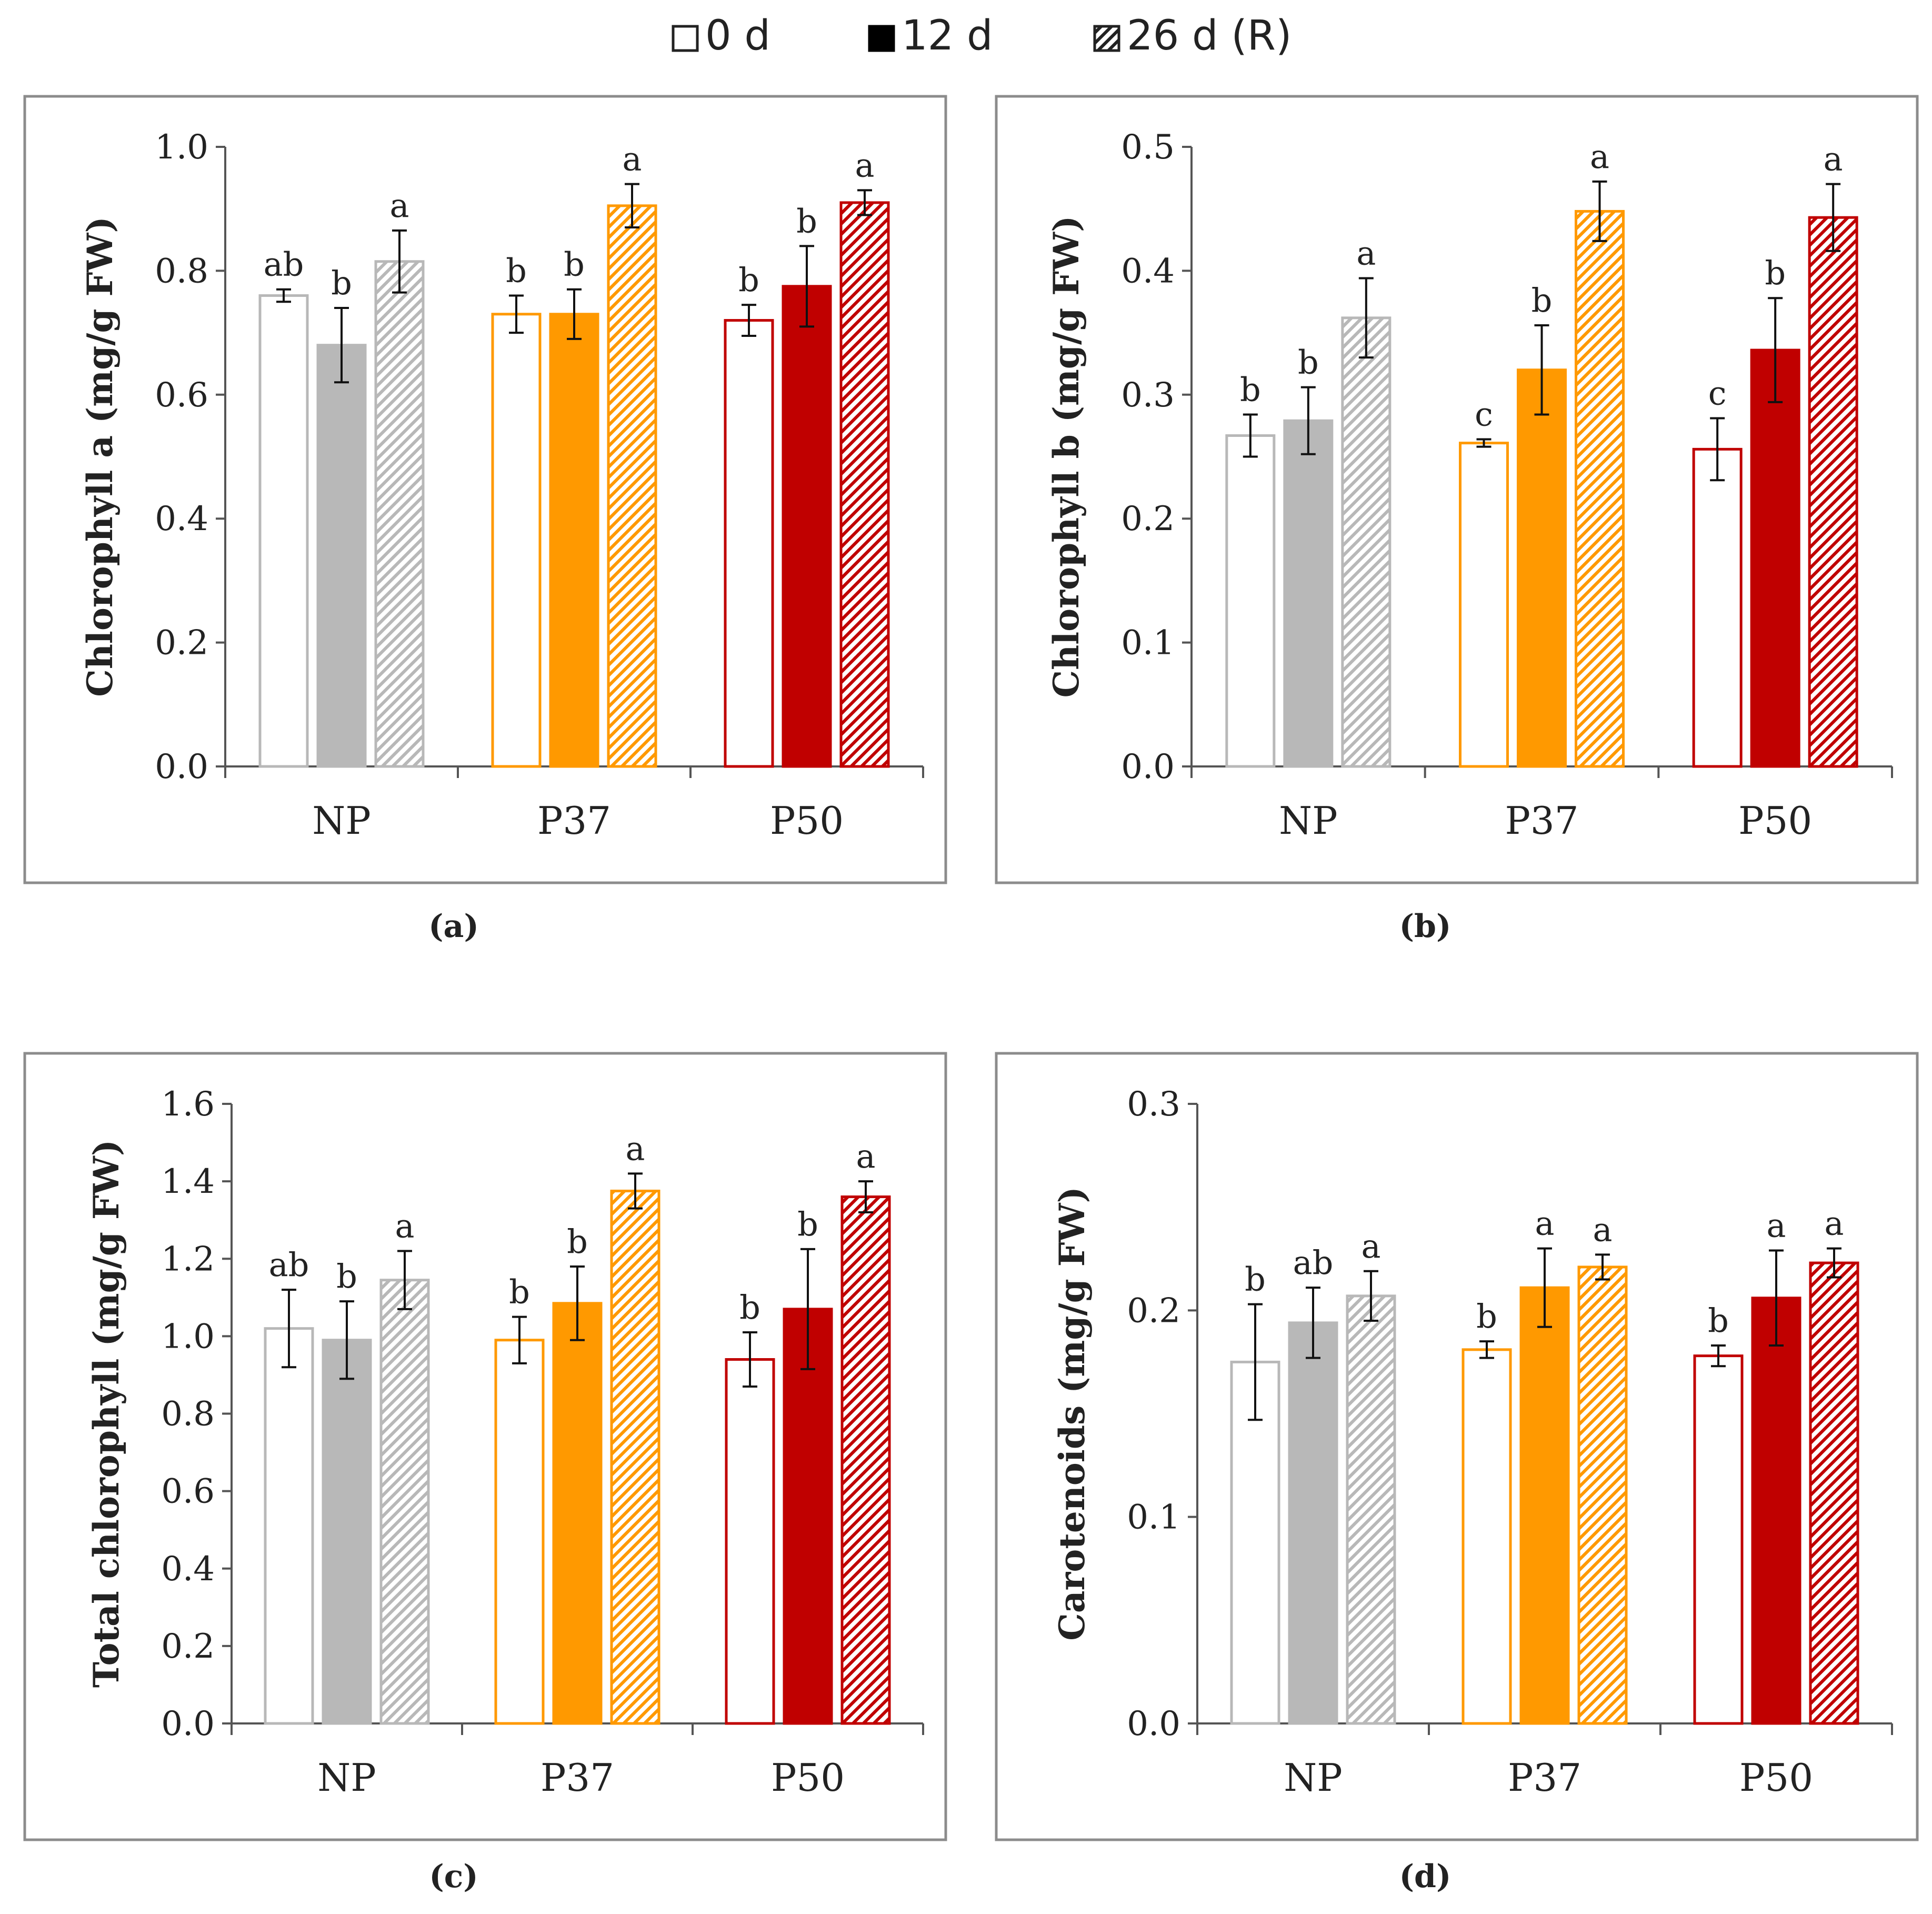 Image resolution: width=1932 pixels, height=1914 pixels. Describe the element at coordinates (453, 926) in the screenshot. I see `panel-caption: (a)` at that location.